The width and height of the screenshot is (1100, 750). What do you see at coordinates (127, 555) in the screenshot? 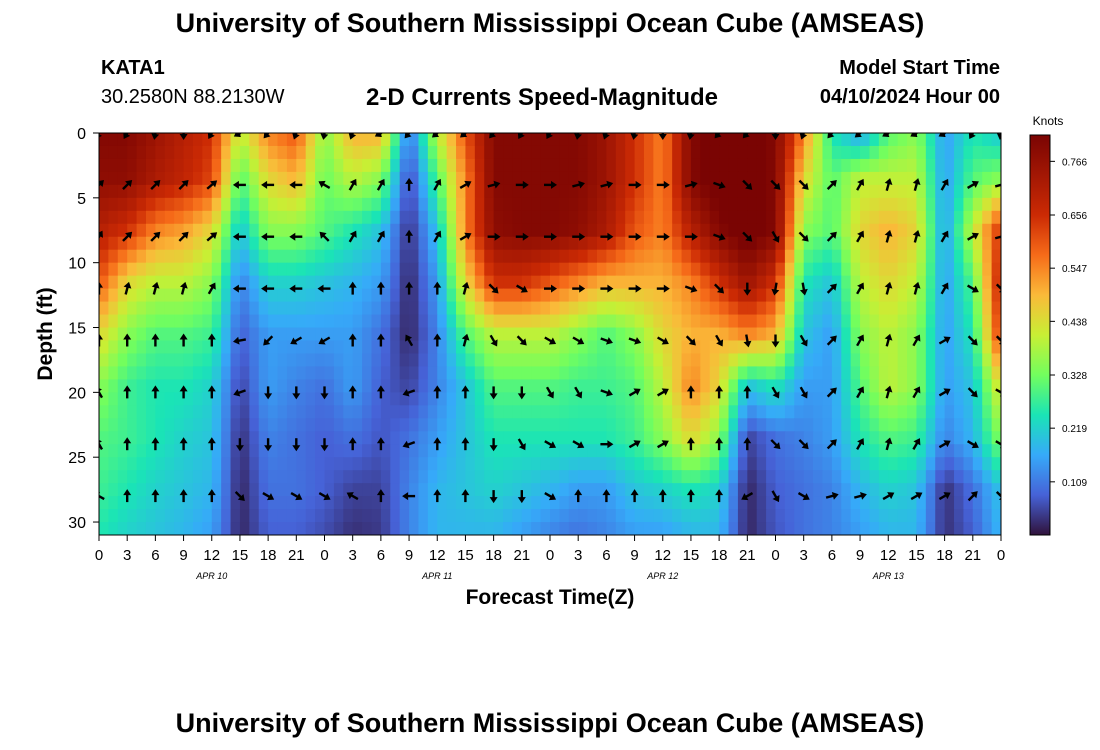
I see `x-tick-label: 3` at bounding box center [127, 555].